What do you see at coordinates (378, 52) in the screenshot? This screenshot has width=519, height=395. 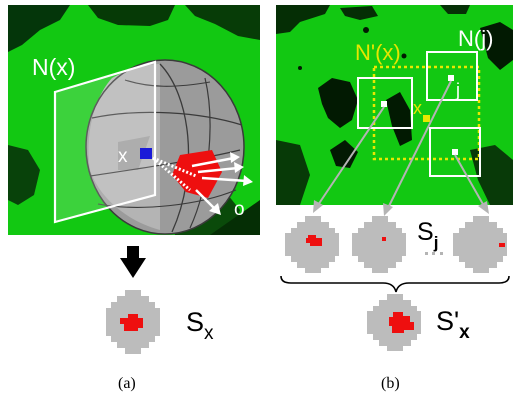 I see `region-label-nprime: N'(x)` at bounding box center [378, 52].